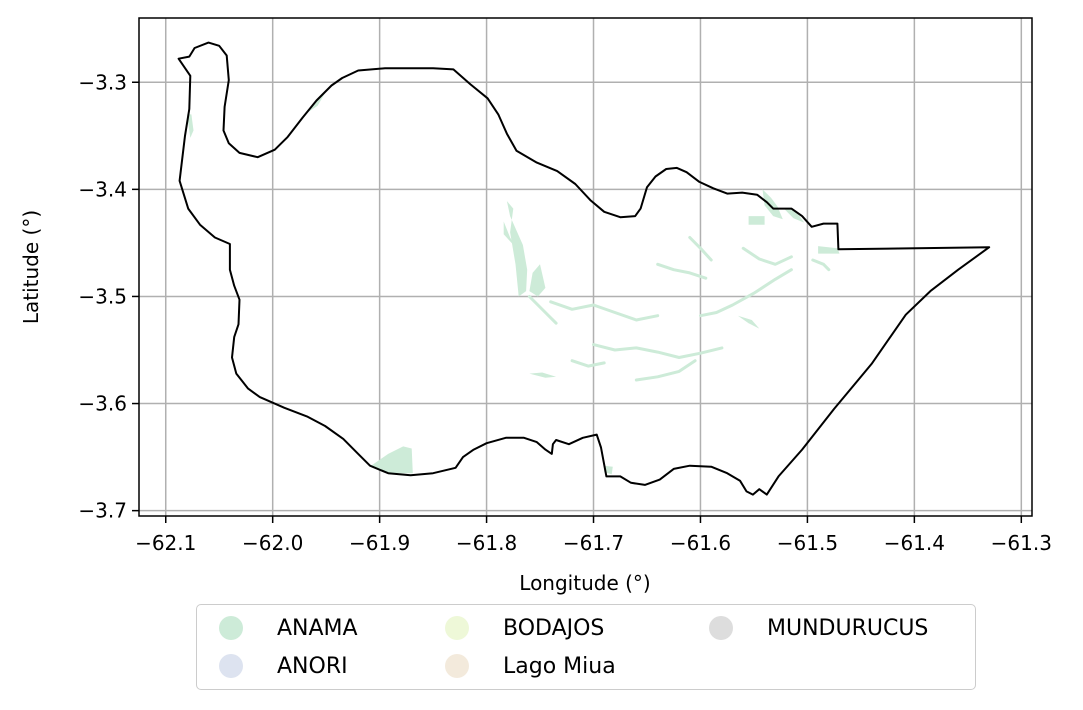 The width and height of the screenshot is (1083, 710). Describe the element at coordinates (312, 666) in the screenshot. I see `legend-label-anori: ANORI` at that location.